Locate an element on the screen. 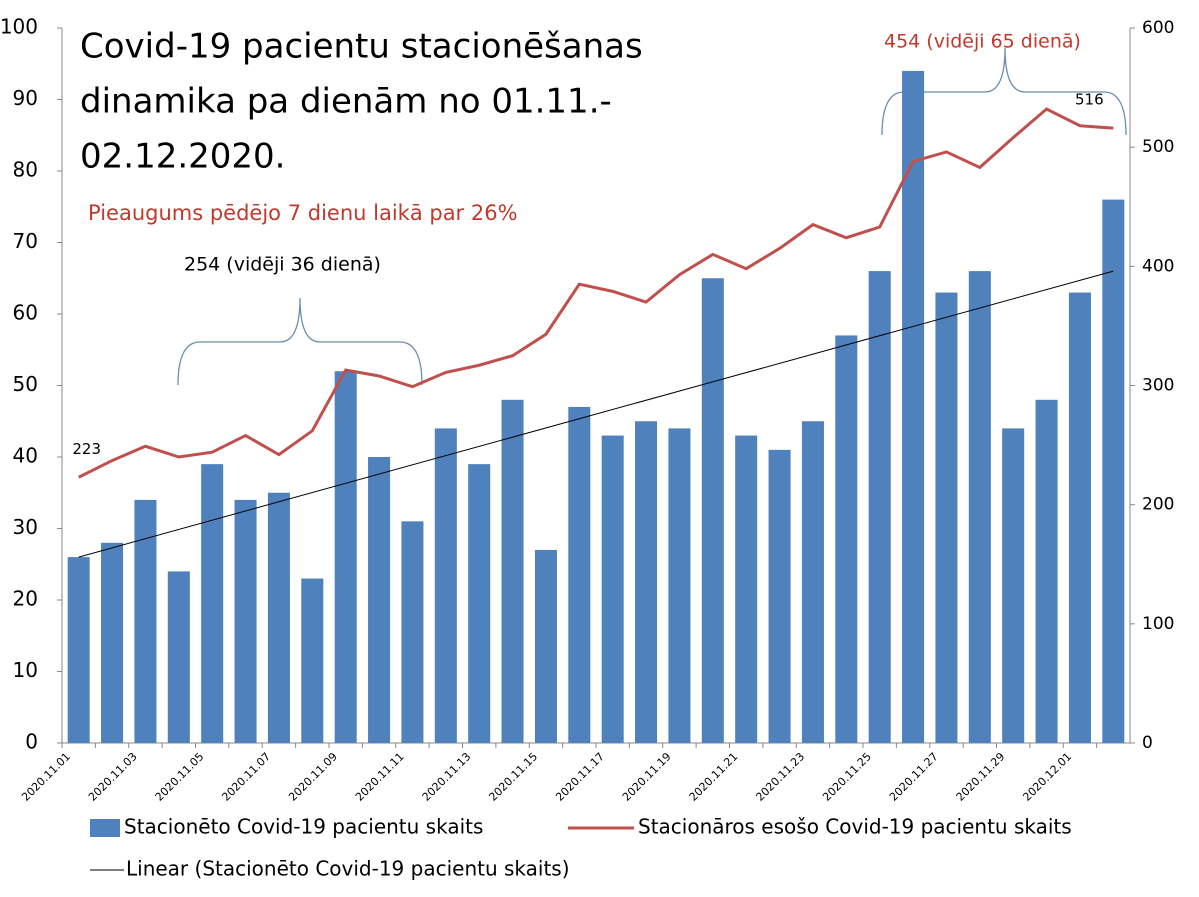  legend-label: Stacionēto Covid-19 pacientu skaits is located at coordinates (303, 827).